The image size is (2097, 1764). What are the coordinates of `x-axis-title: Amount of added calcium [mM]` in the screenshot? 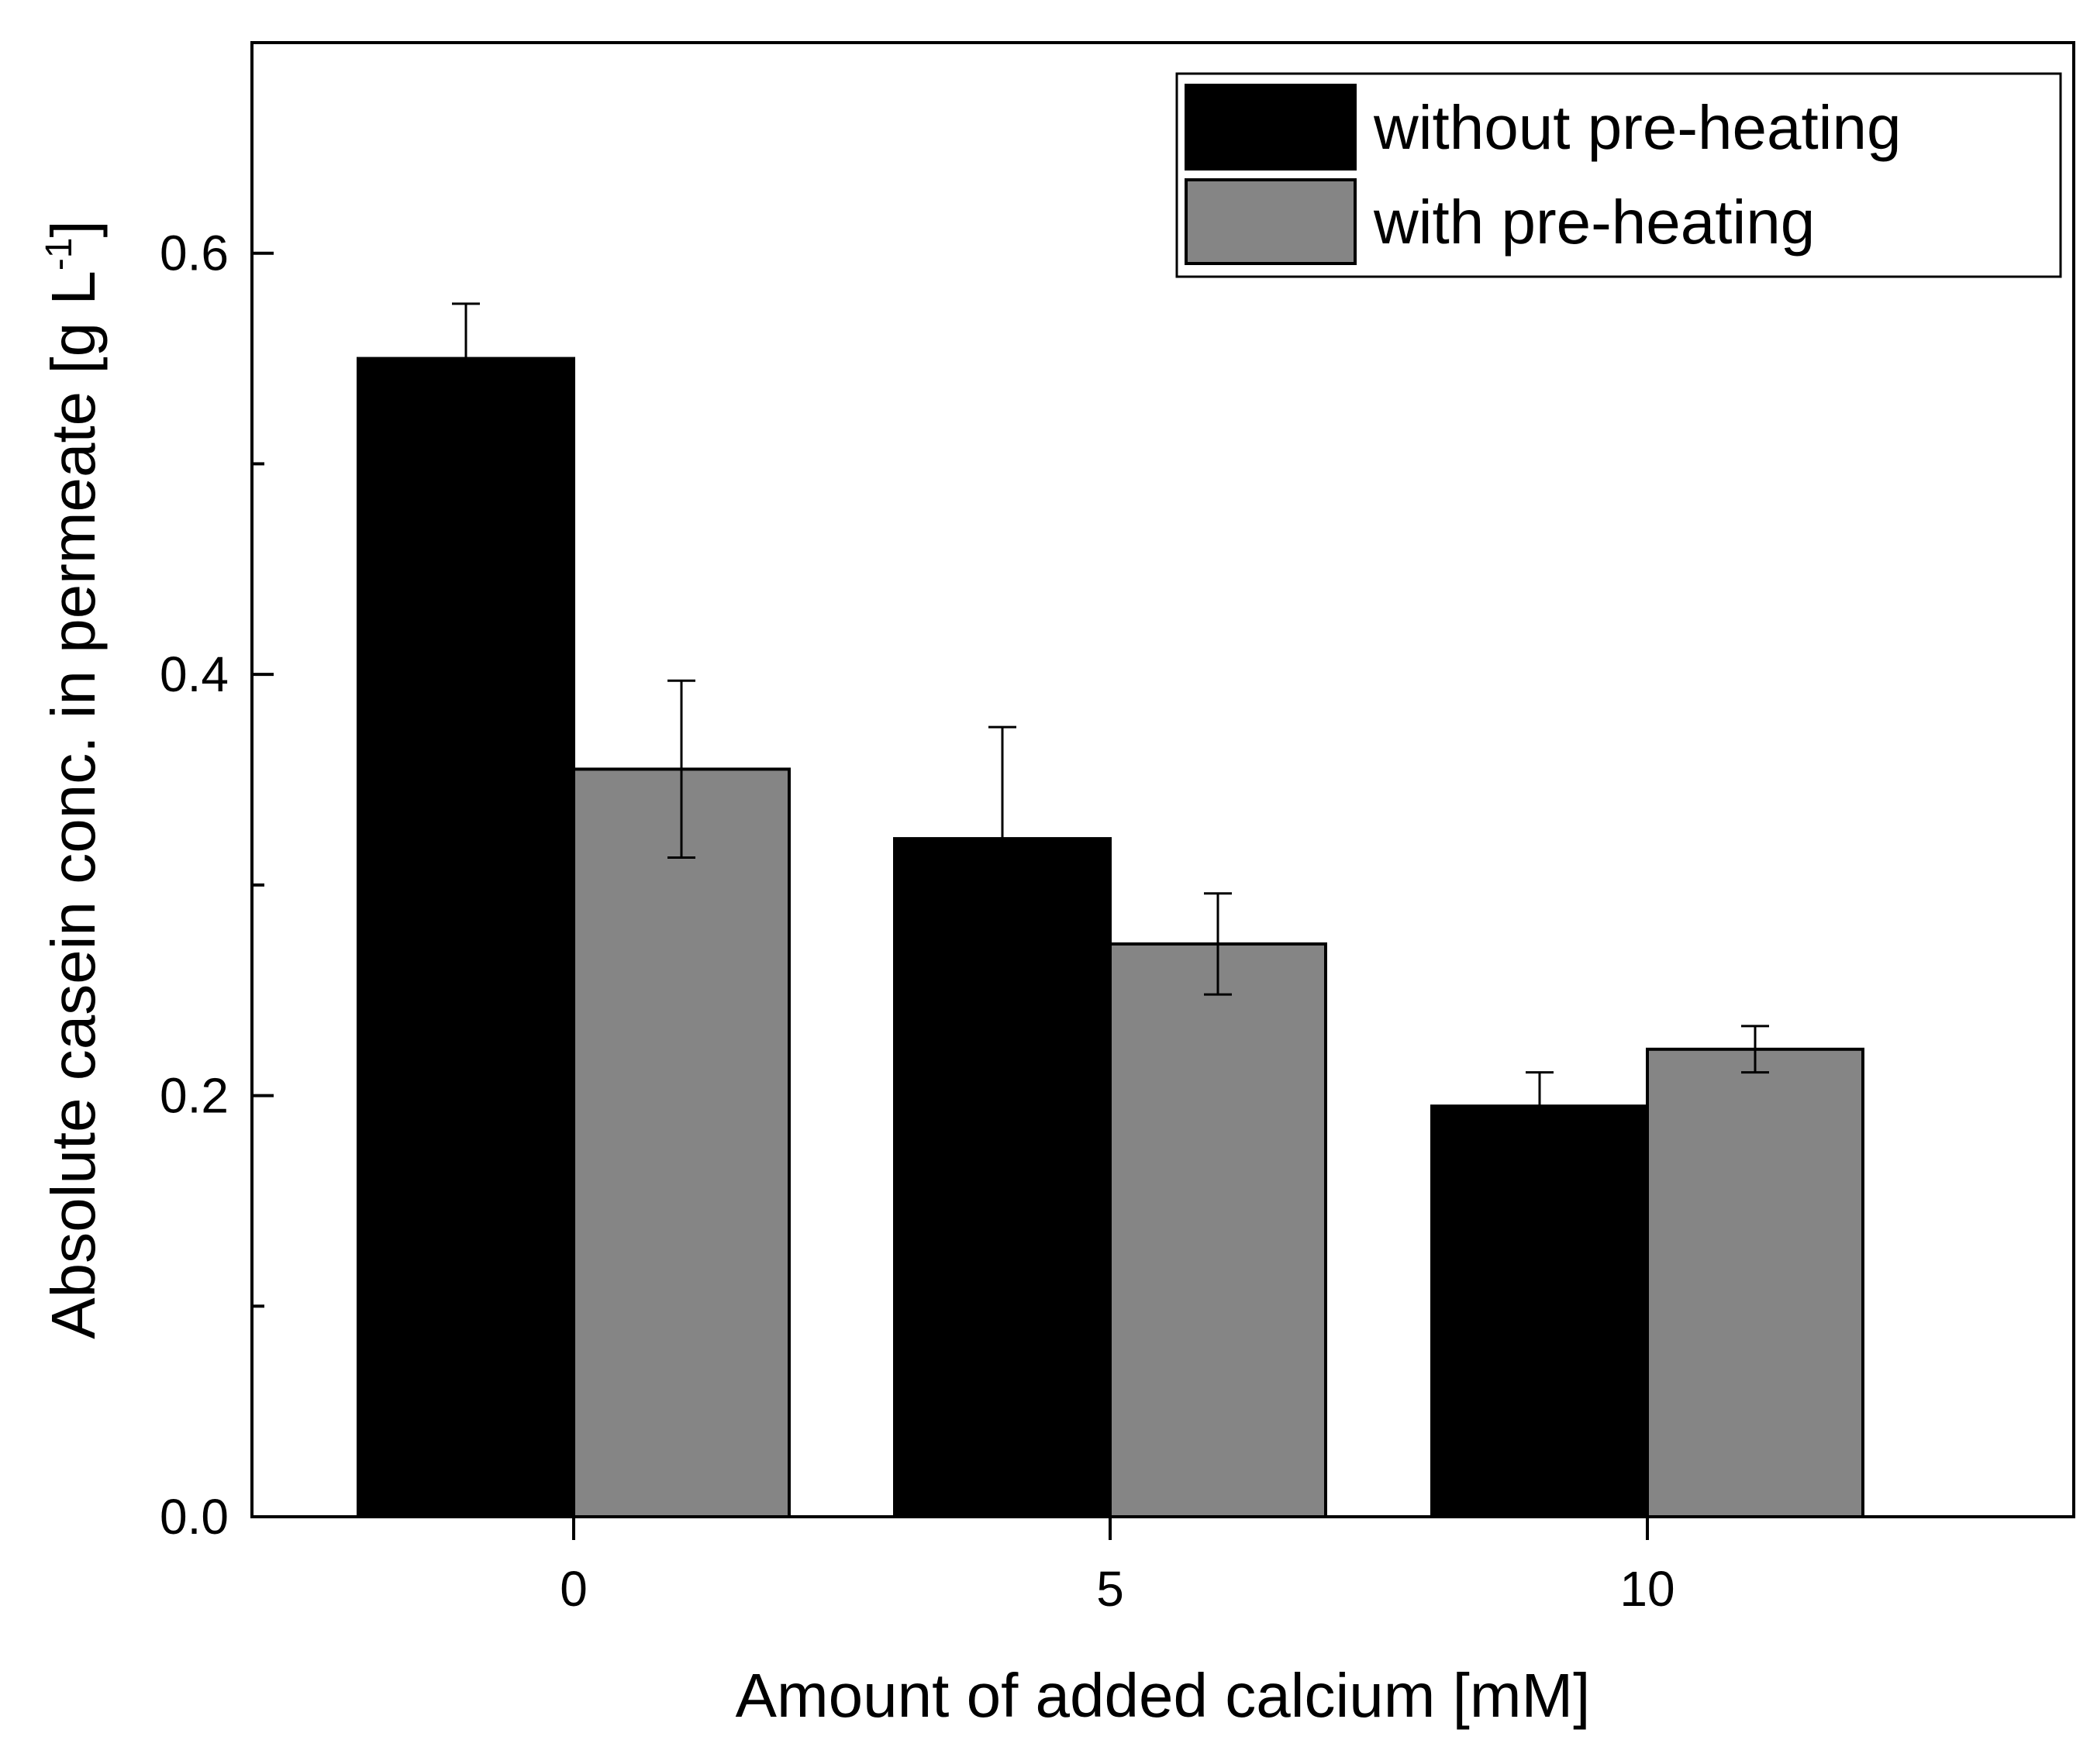 It's located at (1163, 1695).